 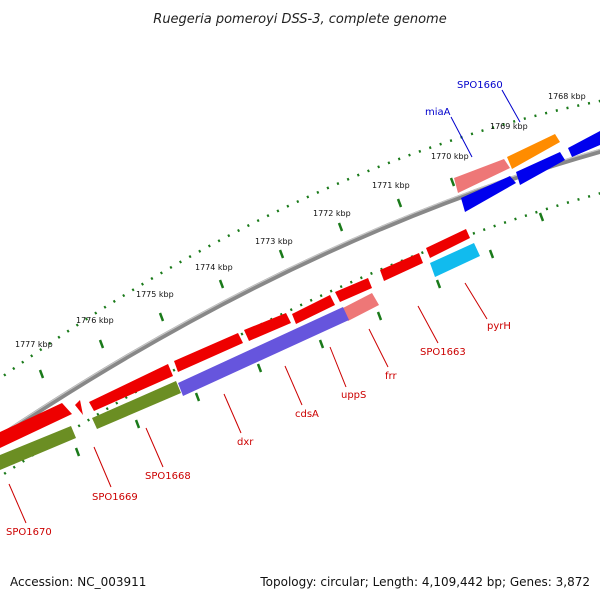 What do you see at coordinates (391, 376) in the screenshot?
I see `label-frr: frr` at bounding box center [391, 376].